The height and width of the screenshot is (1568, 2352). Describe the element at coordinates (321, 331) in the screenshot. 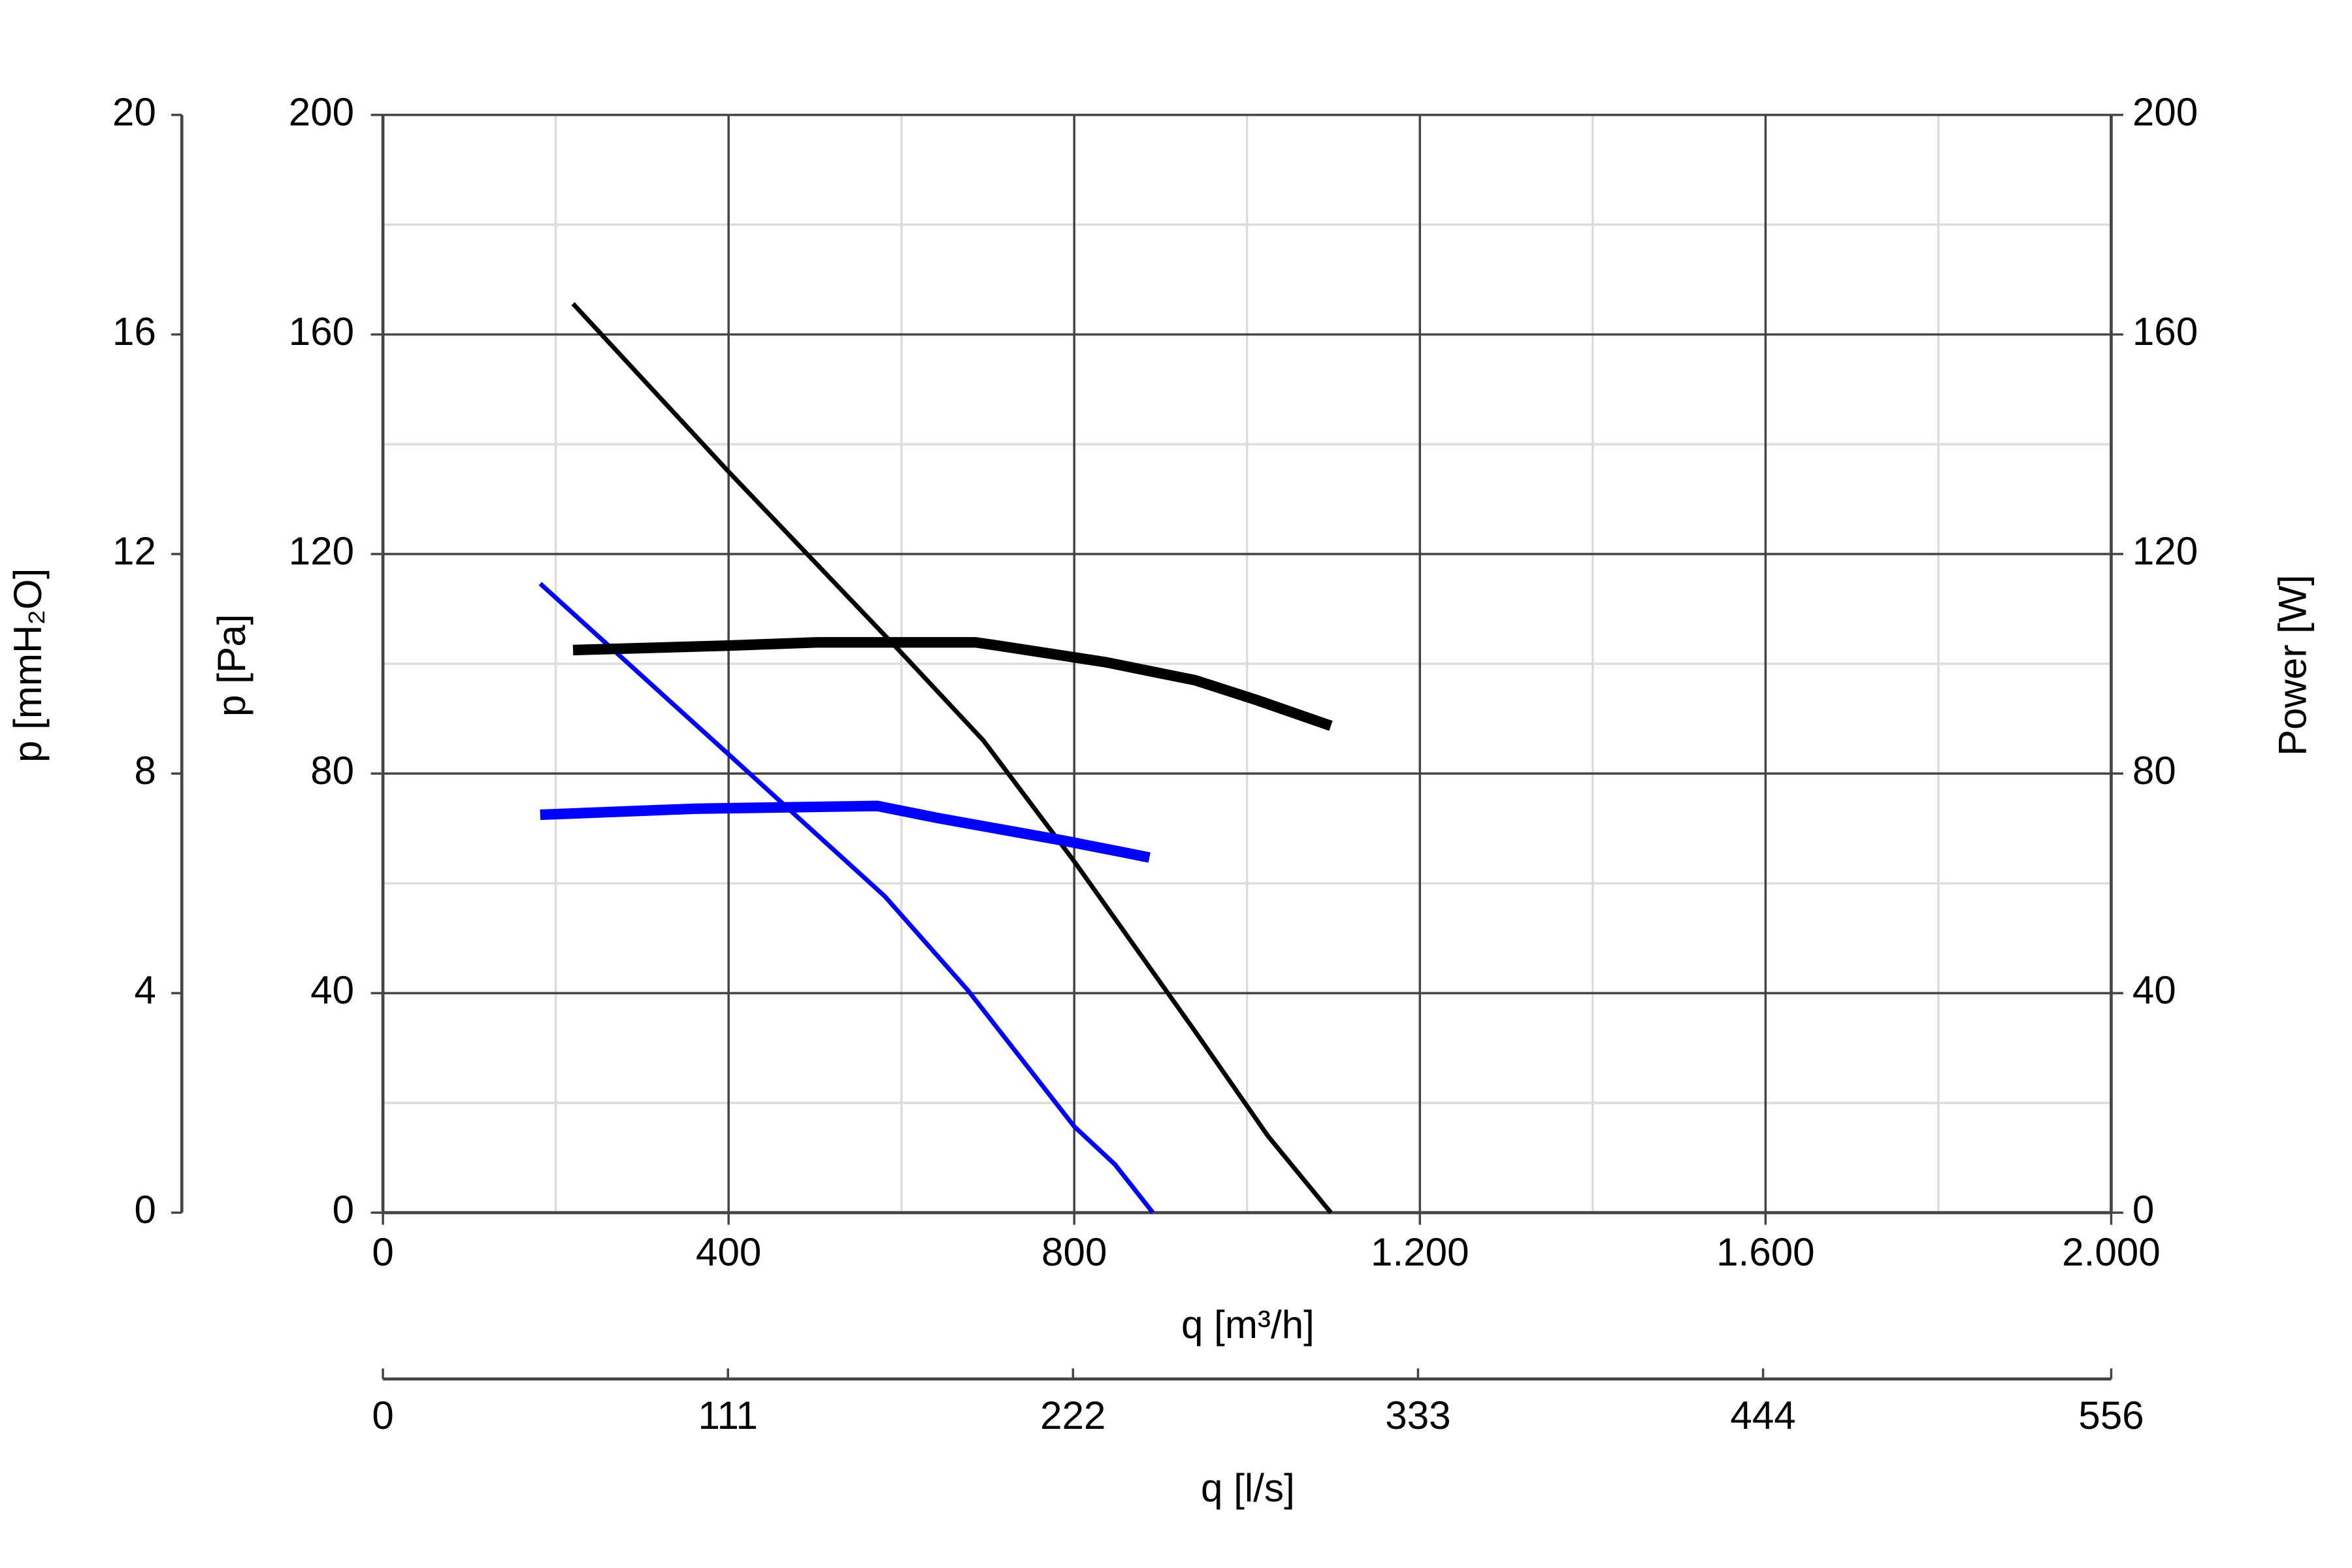

I see `y-tick-label: 160` at that location.